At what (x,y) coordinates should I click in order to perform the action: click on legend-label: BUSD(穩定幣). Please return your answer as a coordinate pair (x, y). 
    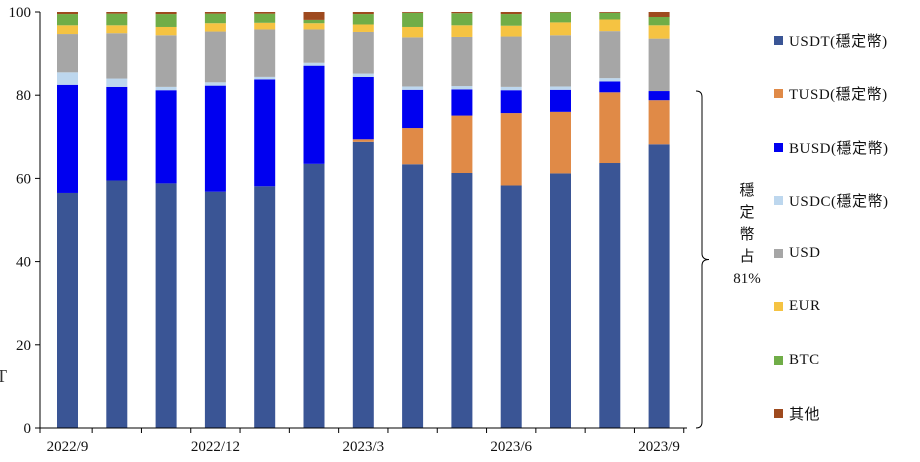
    Looking at the image, I should click on (839, 148).